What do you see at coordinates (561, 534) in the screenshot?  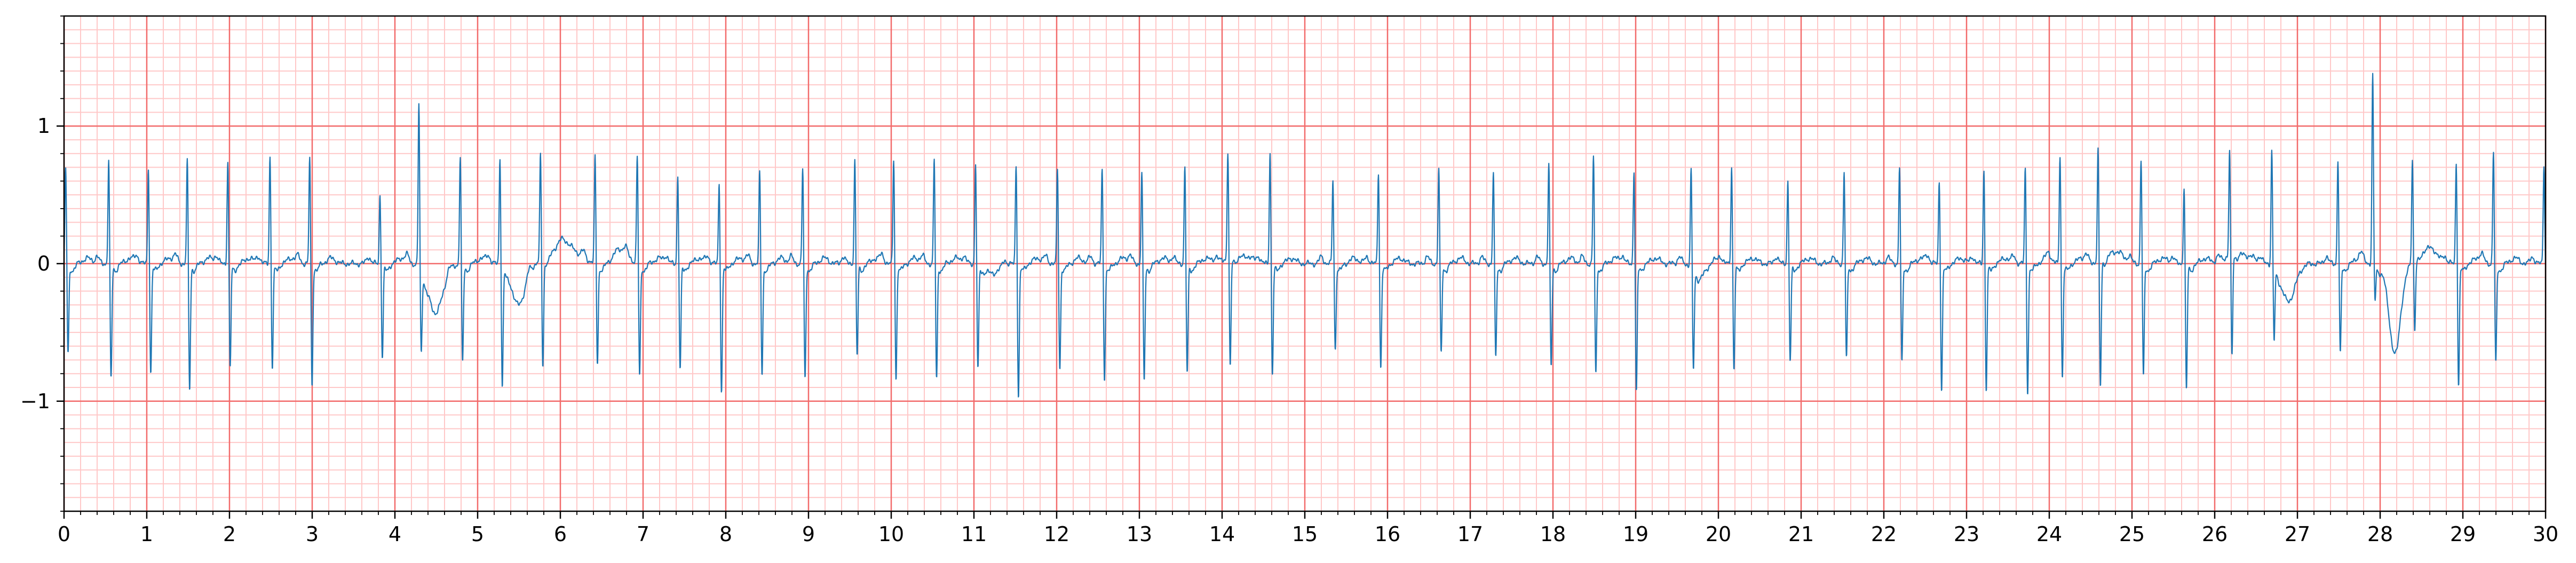 I see `x-tick-label: 6` at bounding box center [561, 534].